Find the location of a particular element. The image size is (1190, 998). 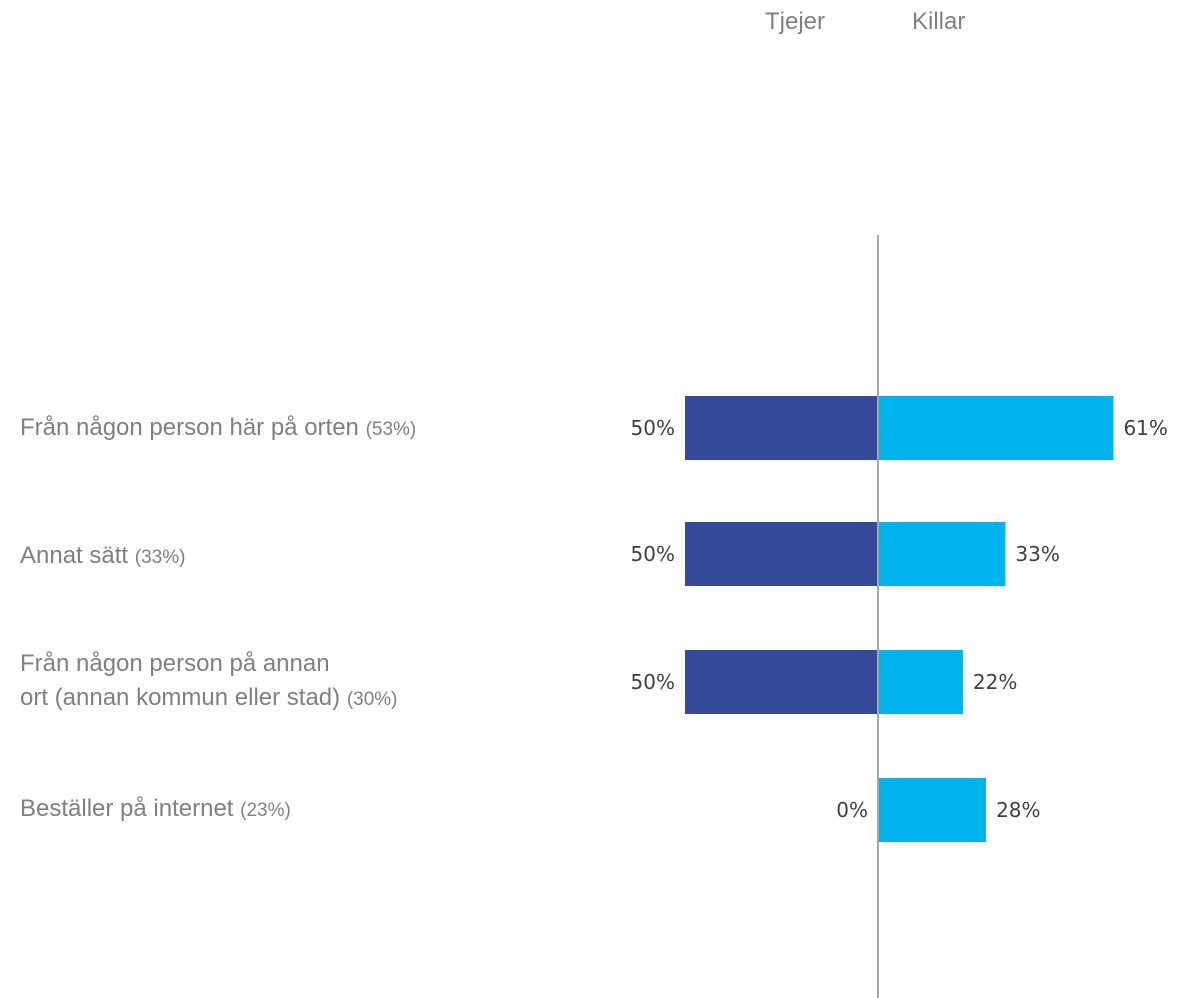

value-label-tjejer-1: 50% is located at coordinates (653, 428).